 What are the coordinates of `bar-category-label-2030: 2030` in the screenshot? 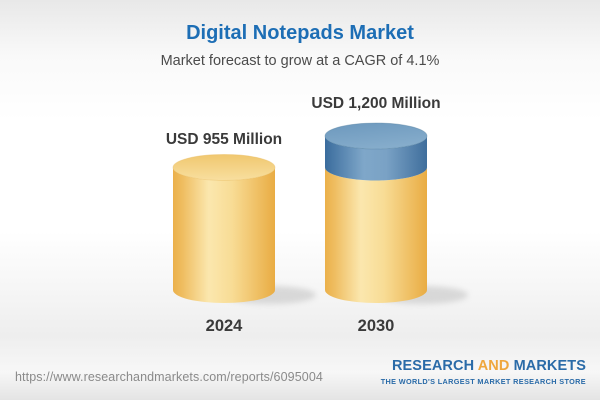 It's located at (376, 326).